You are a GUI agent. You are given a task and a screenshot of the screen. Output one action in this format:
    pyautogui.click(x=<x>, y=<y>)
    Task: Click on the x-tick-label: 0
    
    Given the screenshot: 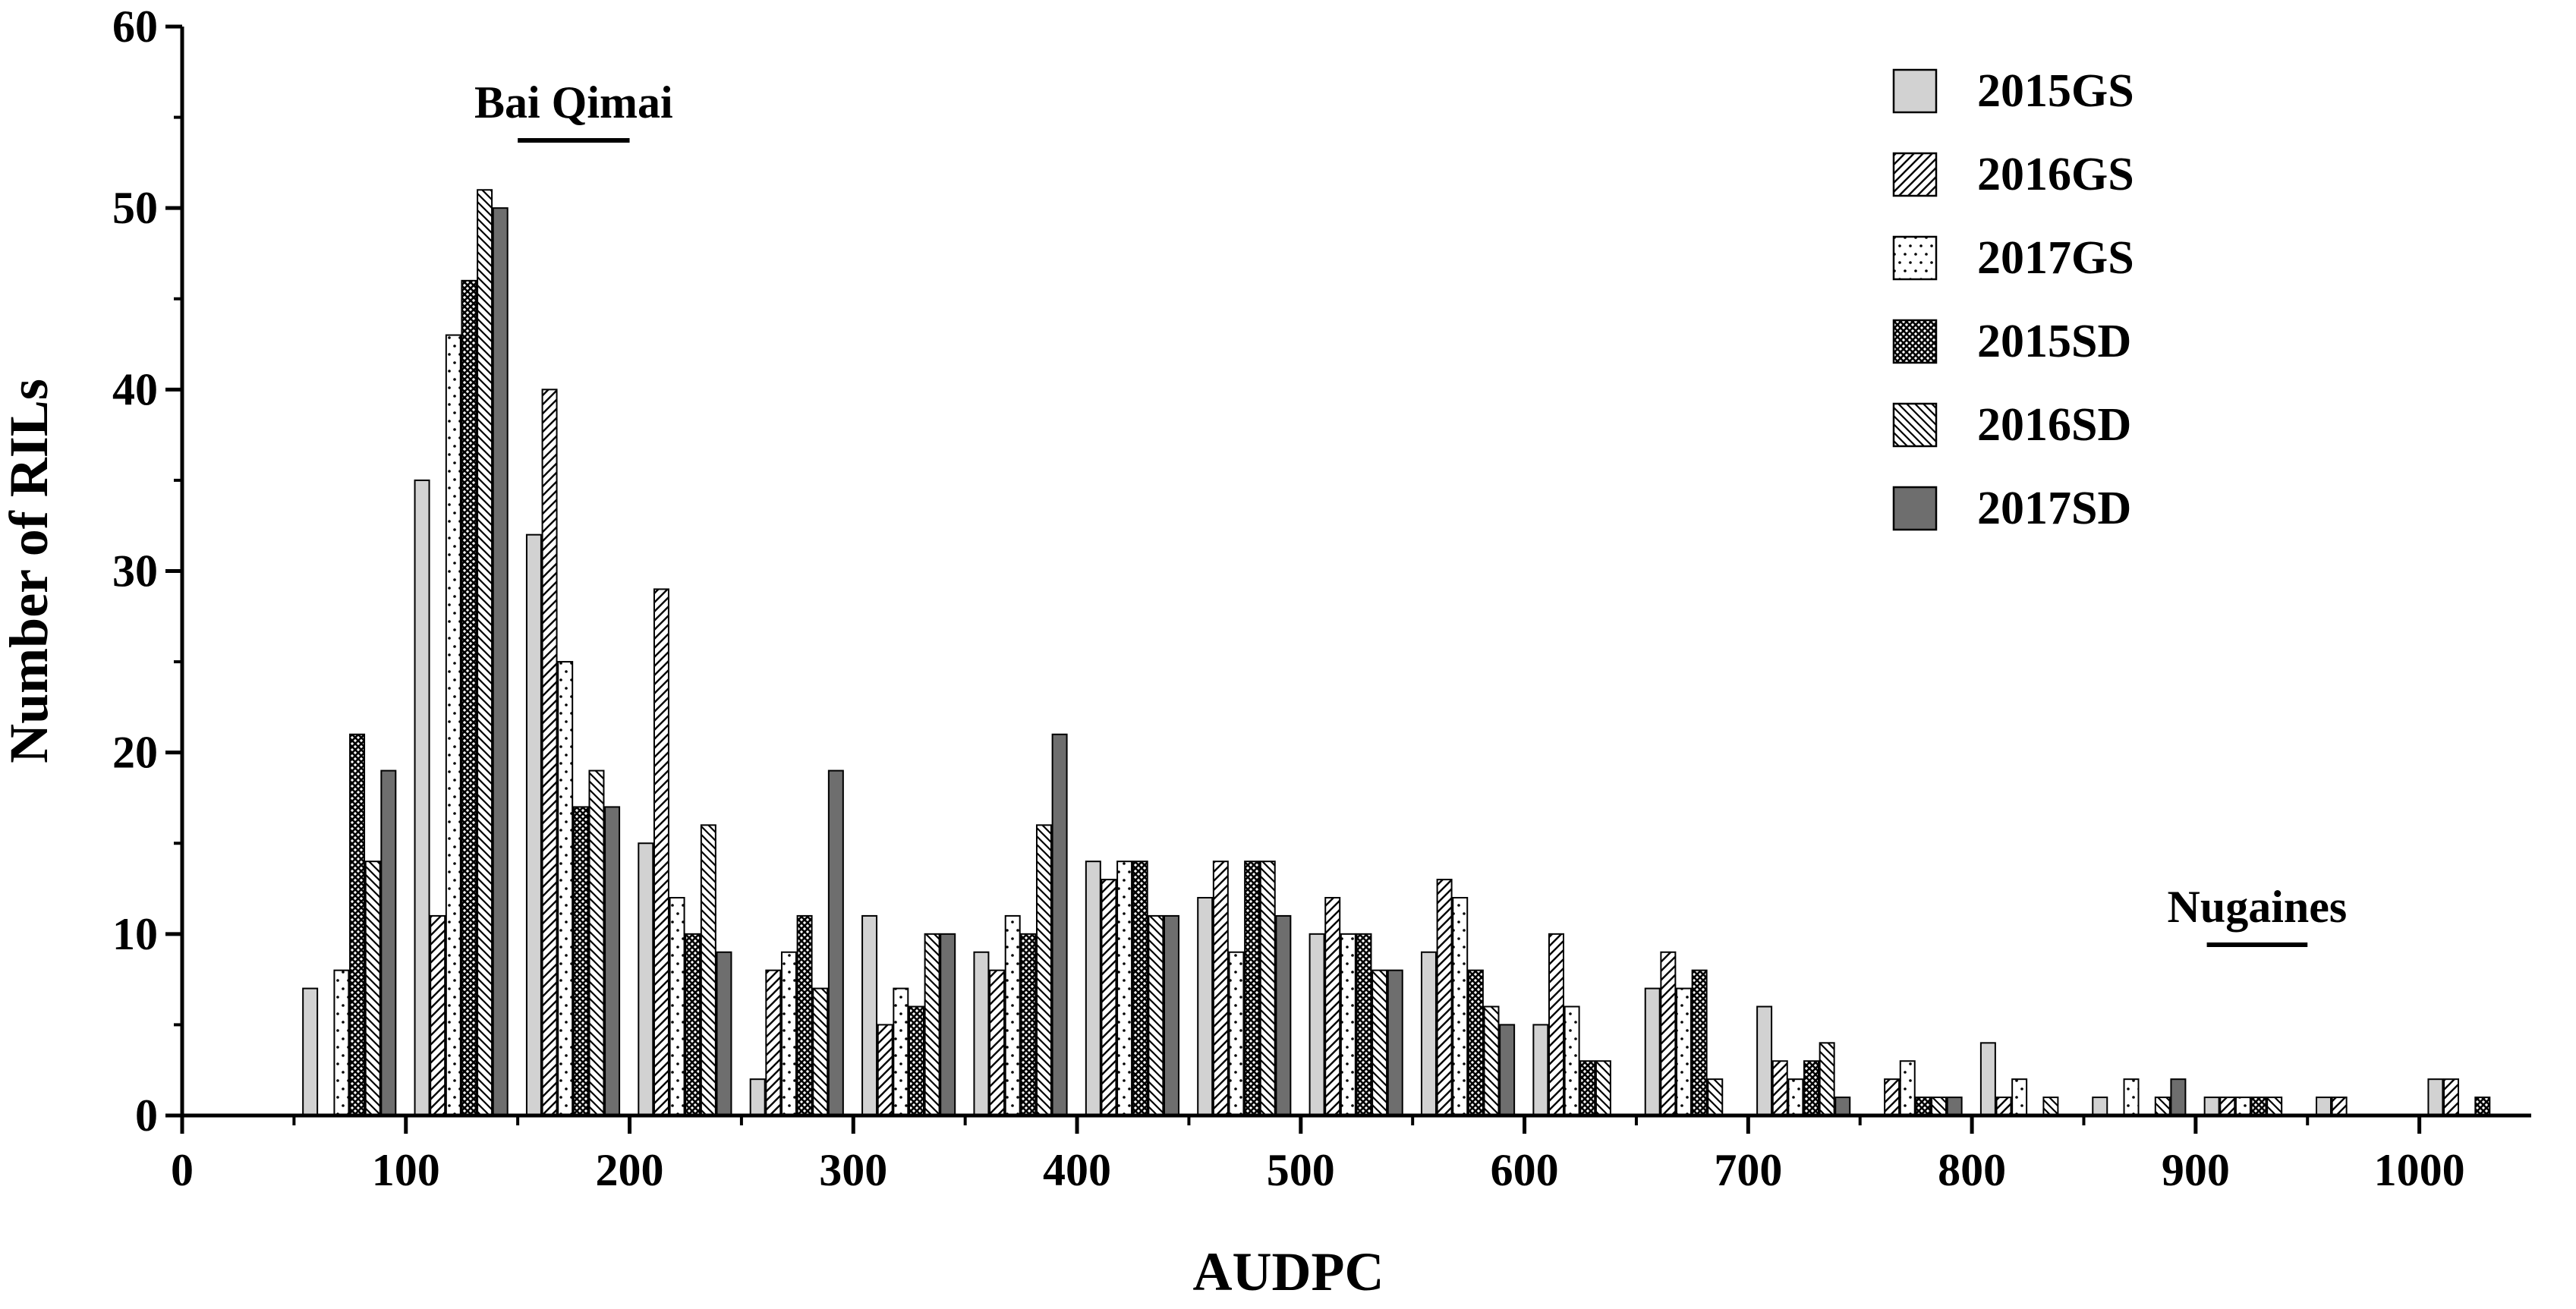 What is the action you would take?
    pyautogui.click(x=182, y=1170)
    